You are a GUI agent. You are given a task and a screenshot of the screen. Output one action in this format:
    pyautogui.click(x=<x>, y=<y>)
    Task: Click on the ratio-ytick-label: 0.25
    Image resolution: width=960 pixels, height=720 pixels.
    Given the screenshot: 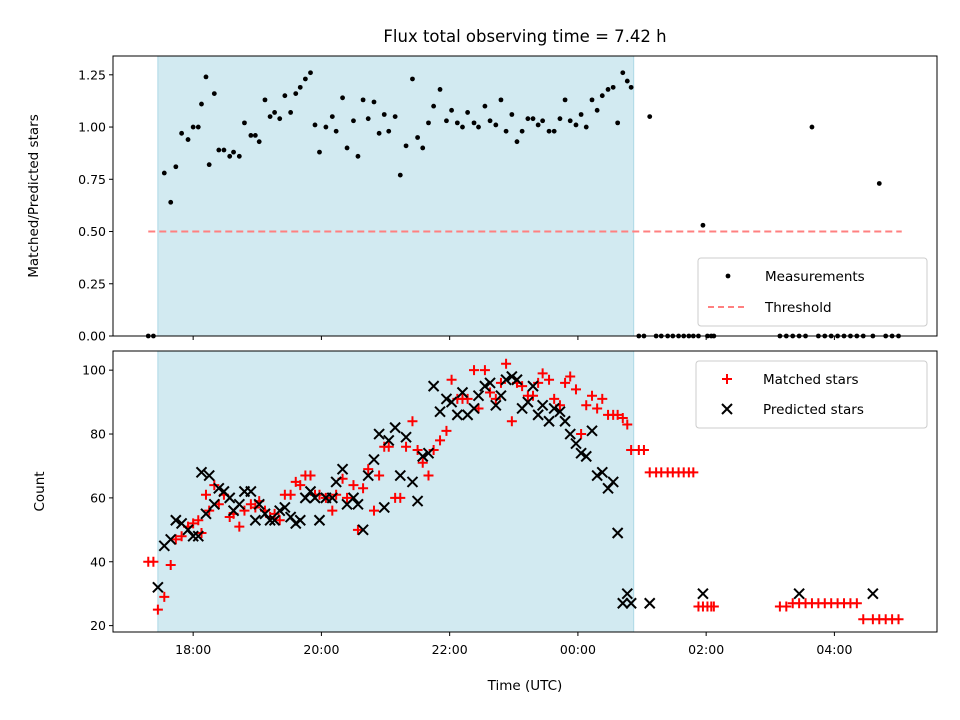 What is the action you would take?
    pyautogui.click(x=92, y=283)
    